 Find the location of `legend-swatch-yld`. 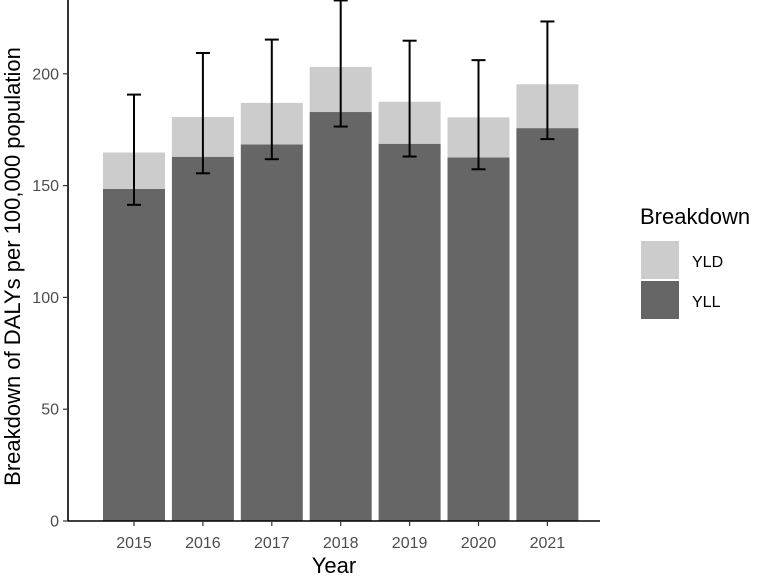

legend-swatch-yld is located at coordinates (660, 260).